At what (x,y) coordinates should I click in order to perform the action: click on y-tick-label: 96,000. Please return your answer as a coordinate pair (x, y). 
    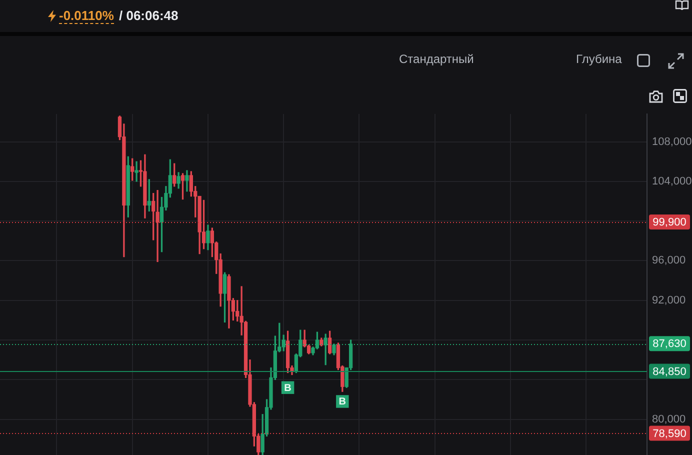
    Looking at the image, I should click on (669, 260).